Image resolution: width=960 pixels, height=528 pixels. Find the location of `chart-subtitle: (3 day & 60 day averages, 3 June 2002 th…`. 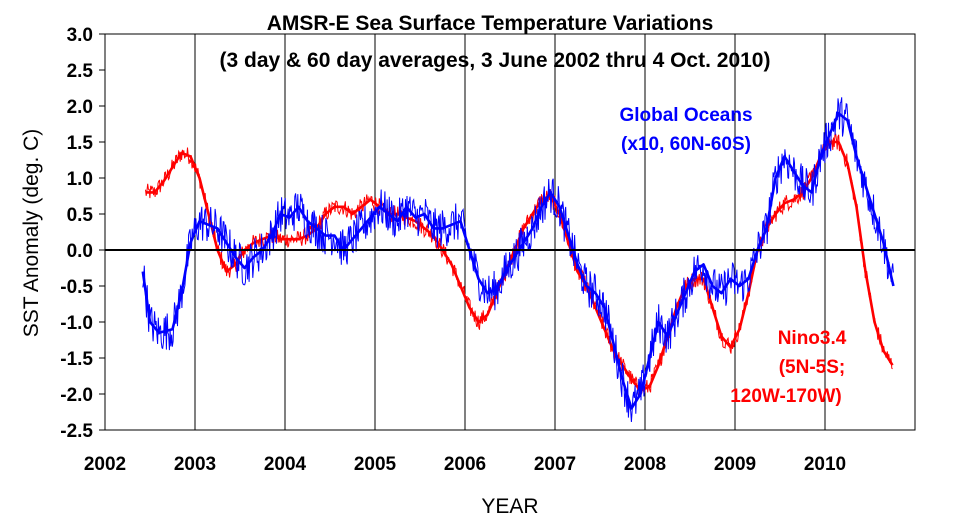

chart-subtitle: (3 day & 60 day averages, 3 June 2002 th… is located at coordinates (495, 60).